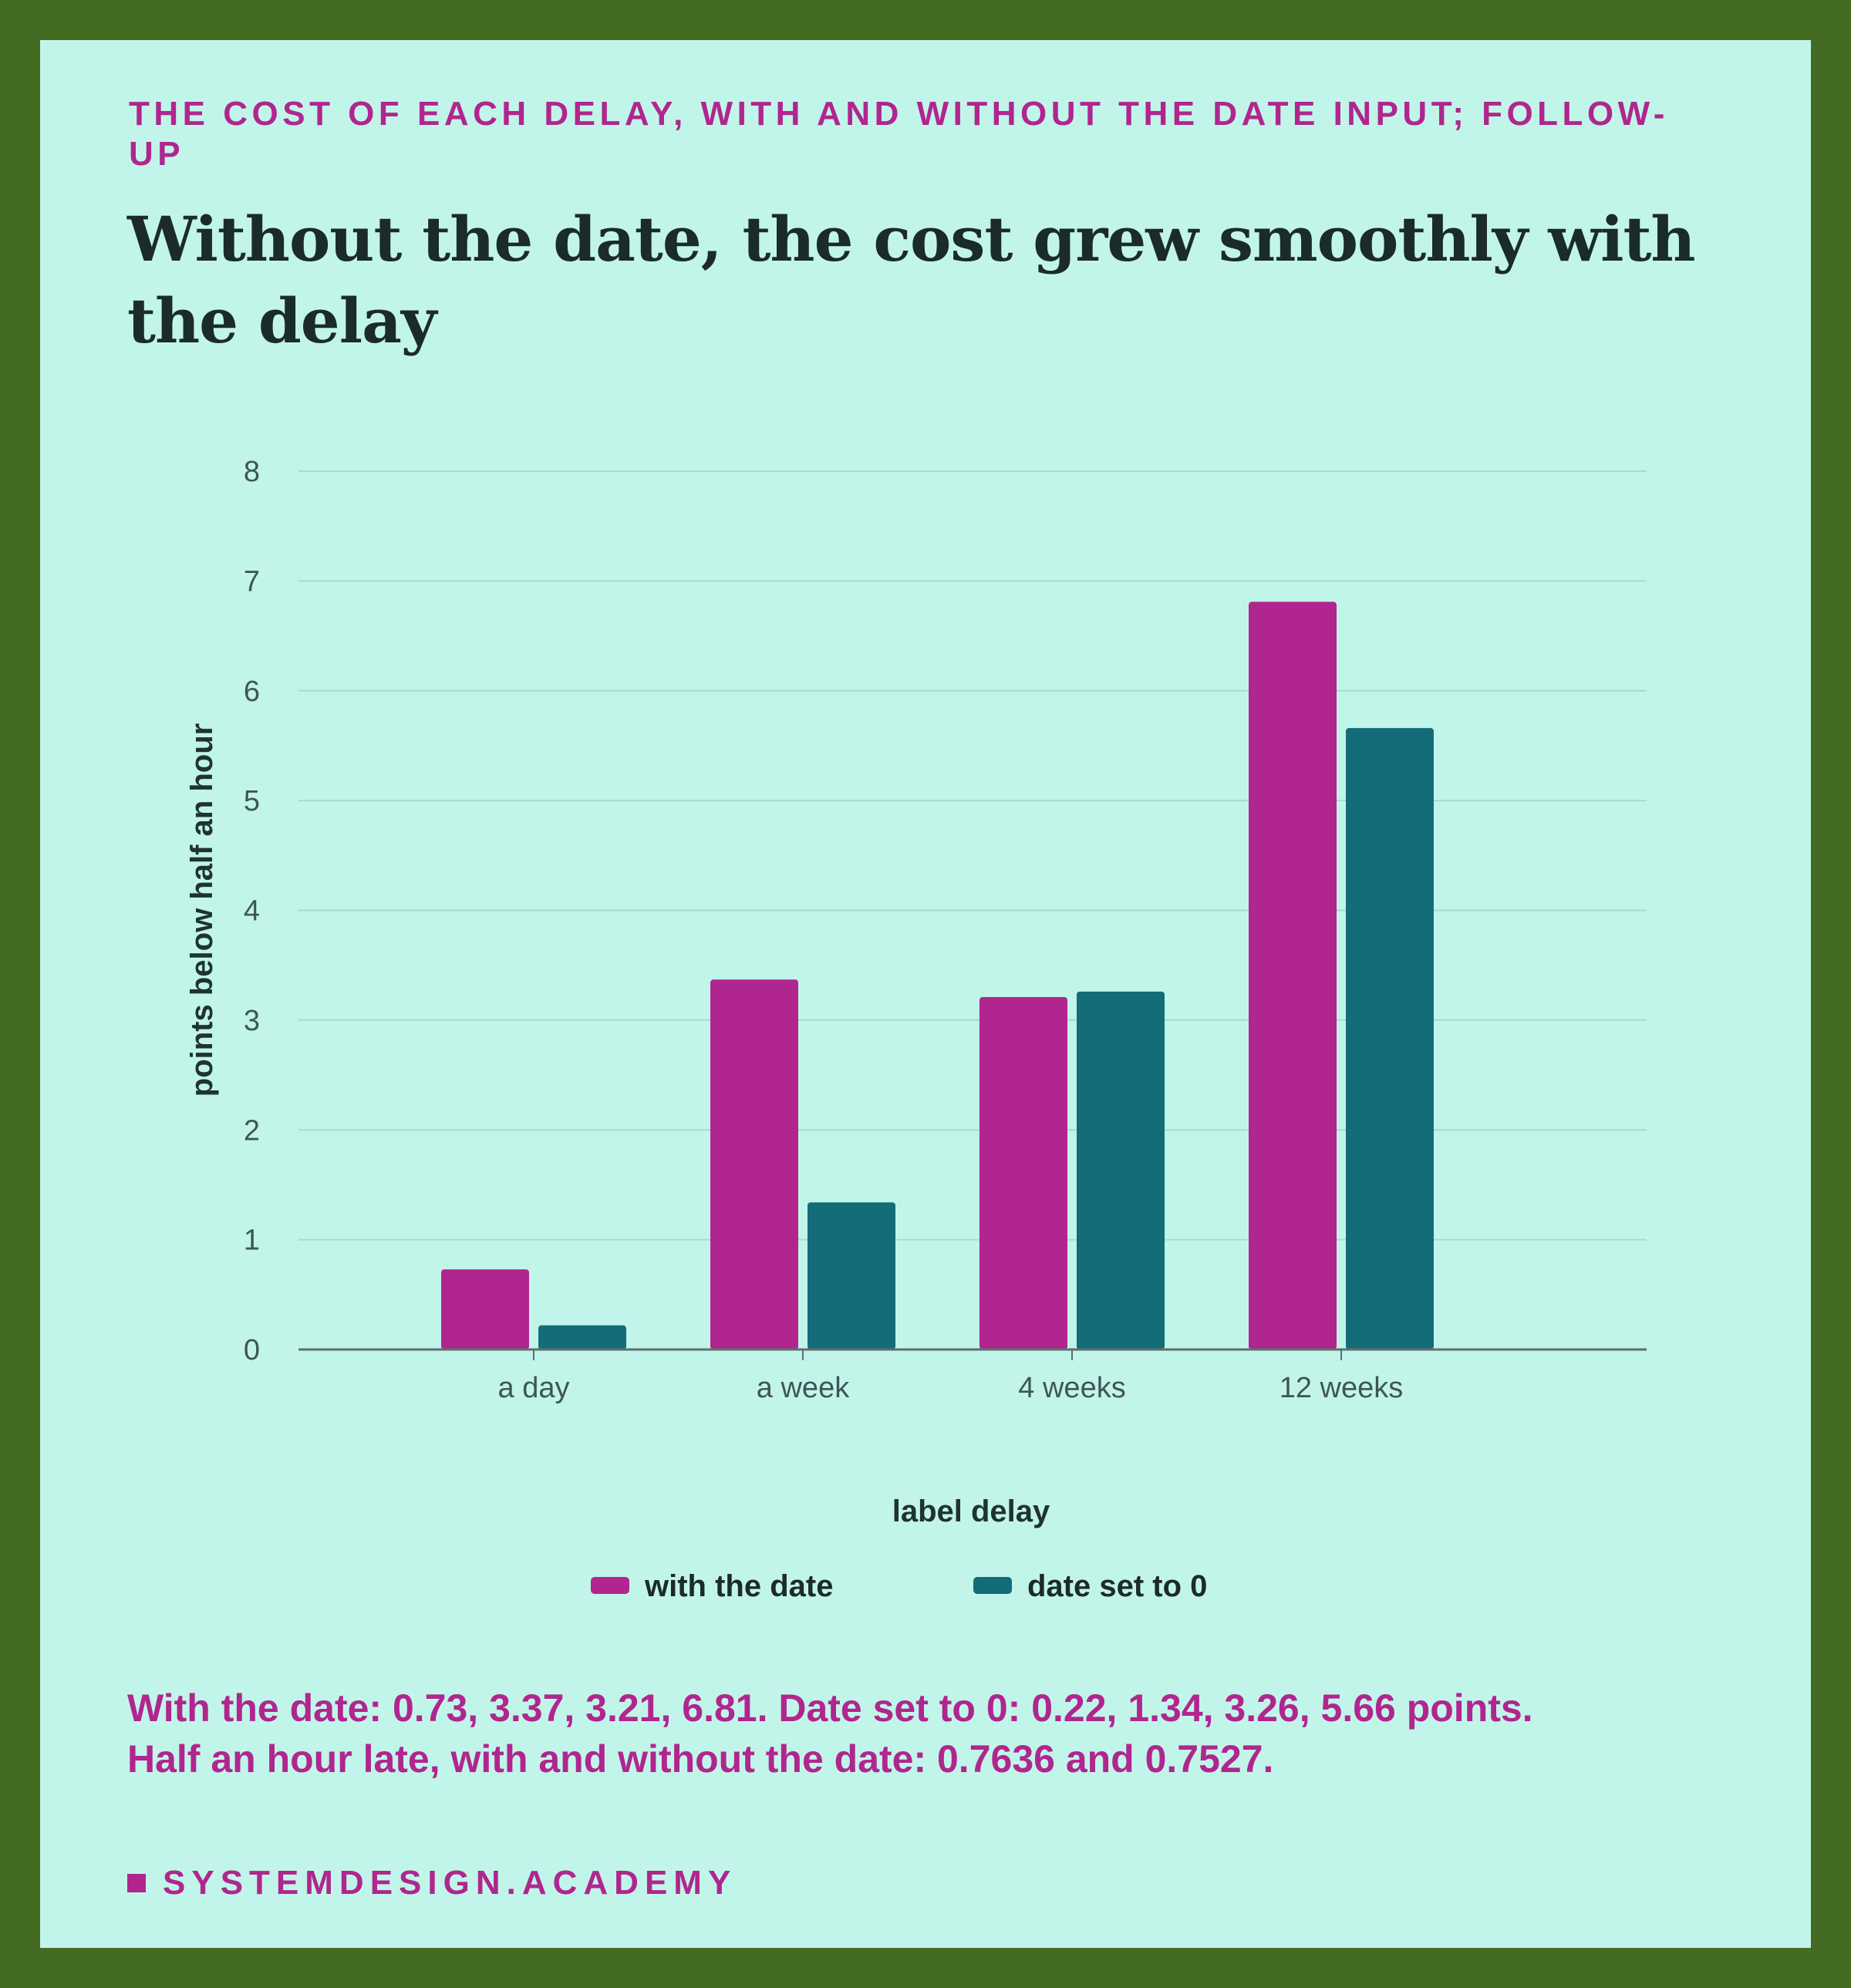  Describe the element at coordinates (899, 1586) in the screenshot. I see `legend: with the date date set to 0` at that location.